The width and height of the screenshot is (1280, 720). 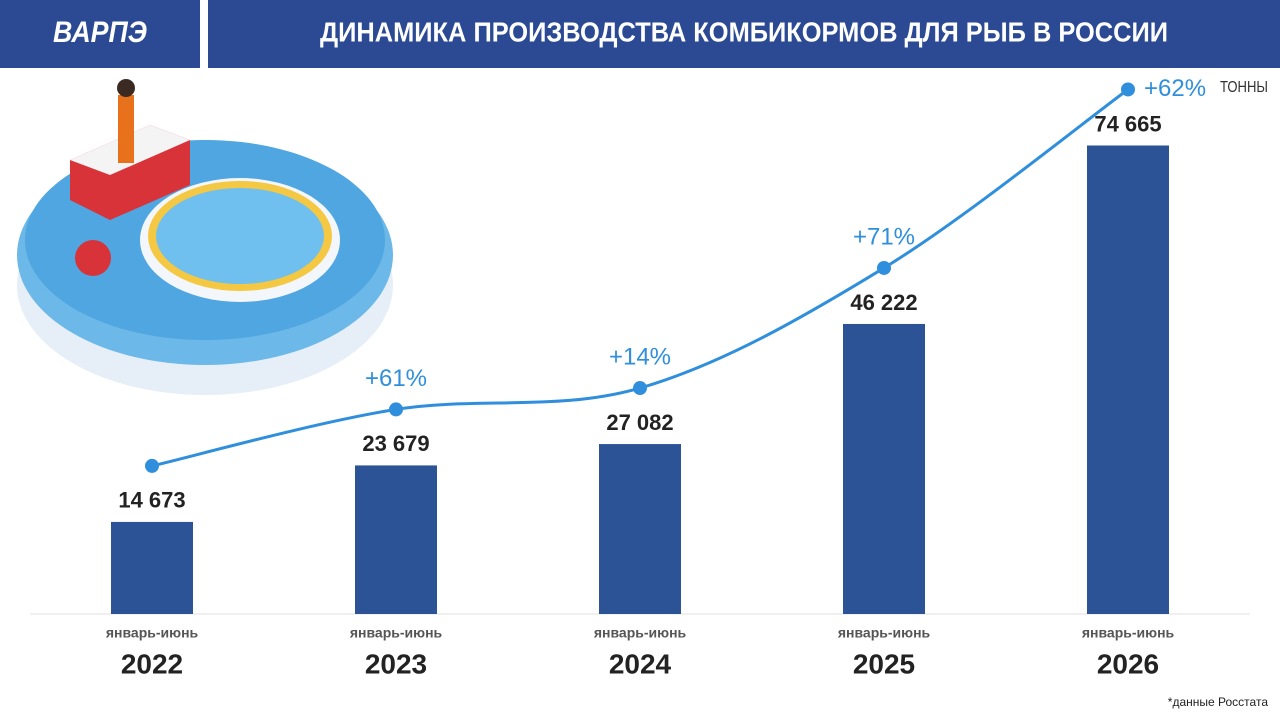 I want to click on illustration, so click(x=205, y=237).